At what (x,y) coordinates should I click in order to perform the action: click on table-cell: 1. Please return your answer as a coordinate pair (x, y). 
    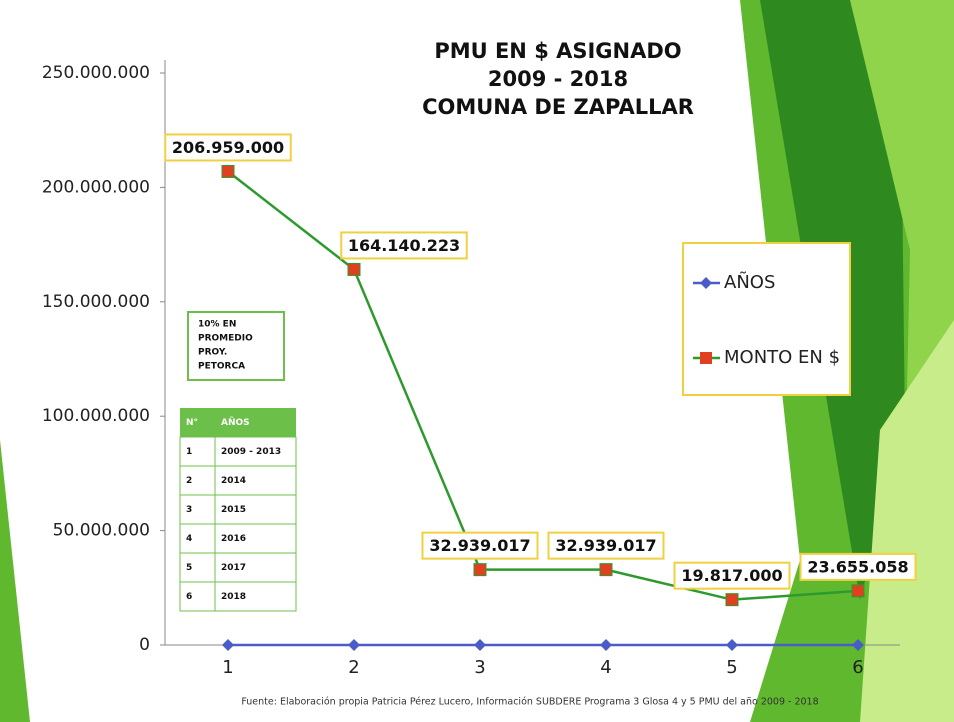
    Looking at the image, I should click on (189, 452).